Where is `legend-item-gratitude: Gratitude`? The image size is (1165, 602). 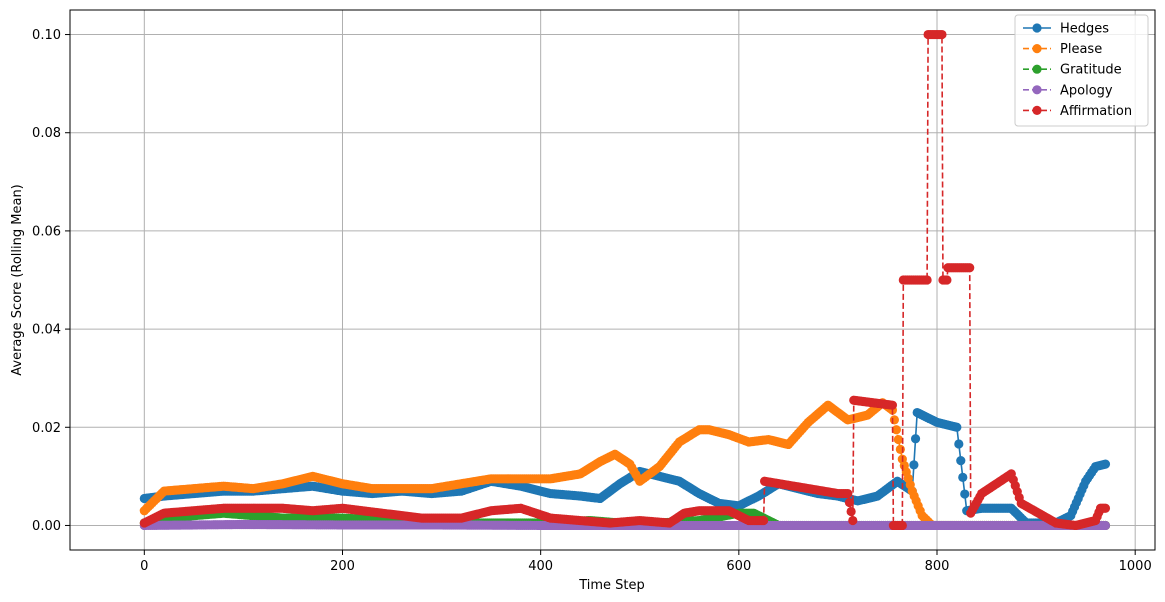
legend-item-gratitude: Gratitude is located at coordinates (1072, 70).